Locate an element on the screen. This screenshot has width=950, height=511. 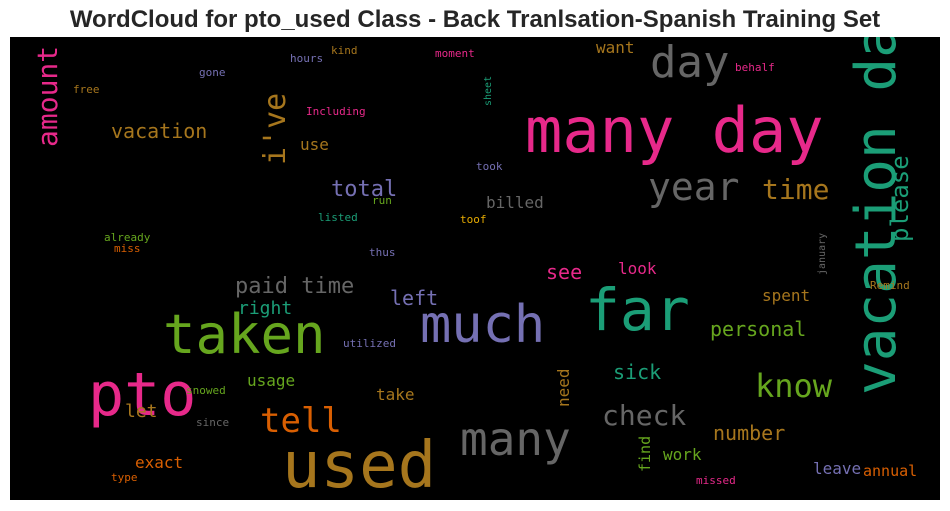
word-exact: exact is located at coordinates (159, 462).